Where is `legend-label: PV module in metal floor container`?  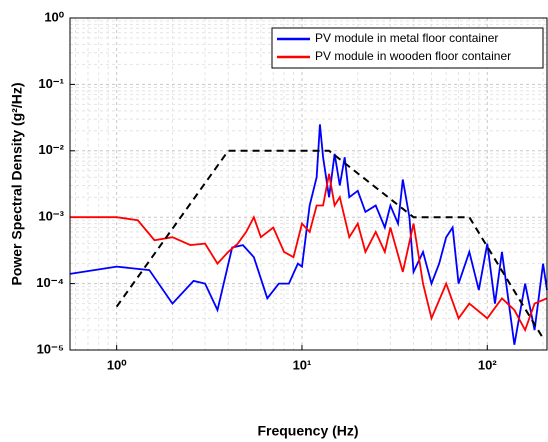
legend-label: PV module in metal floor container is located at coordinates (406, 38).